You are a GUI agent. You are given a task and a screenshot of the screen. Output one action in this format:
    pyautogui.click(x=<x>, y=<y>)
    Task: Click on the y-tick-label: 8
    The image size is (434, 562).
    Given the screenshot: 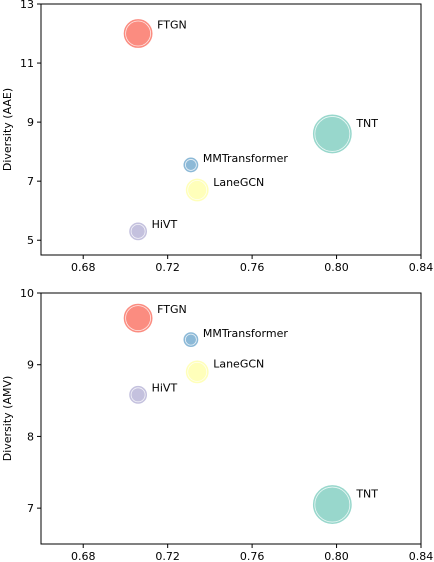 What is the action you would take?
    pyautogui.click(x=30, y=436)
    